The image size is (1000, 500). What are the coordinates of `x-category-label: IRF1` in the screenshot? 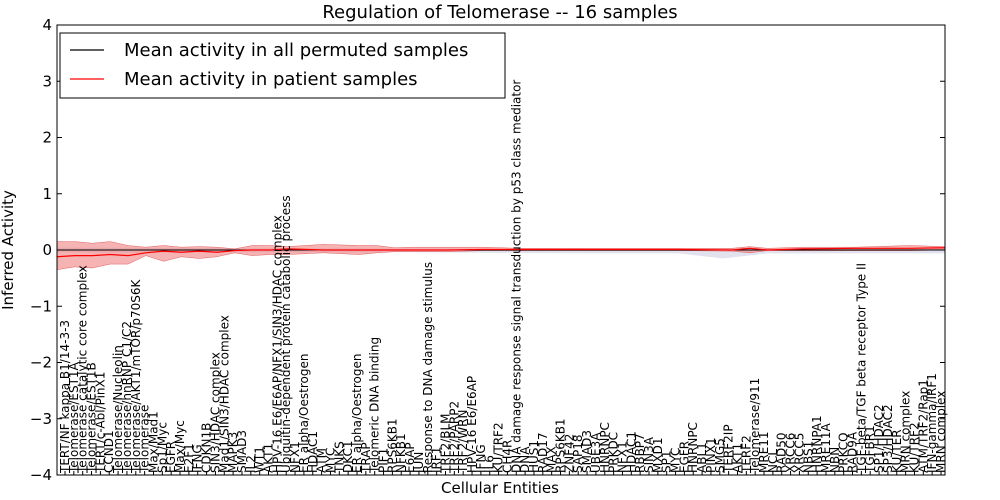 It's located at (437, 460).